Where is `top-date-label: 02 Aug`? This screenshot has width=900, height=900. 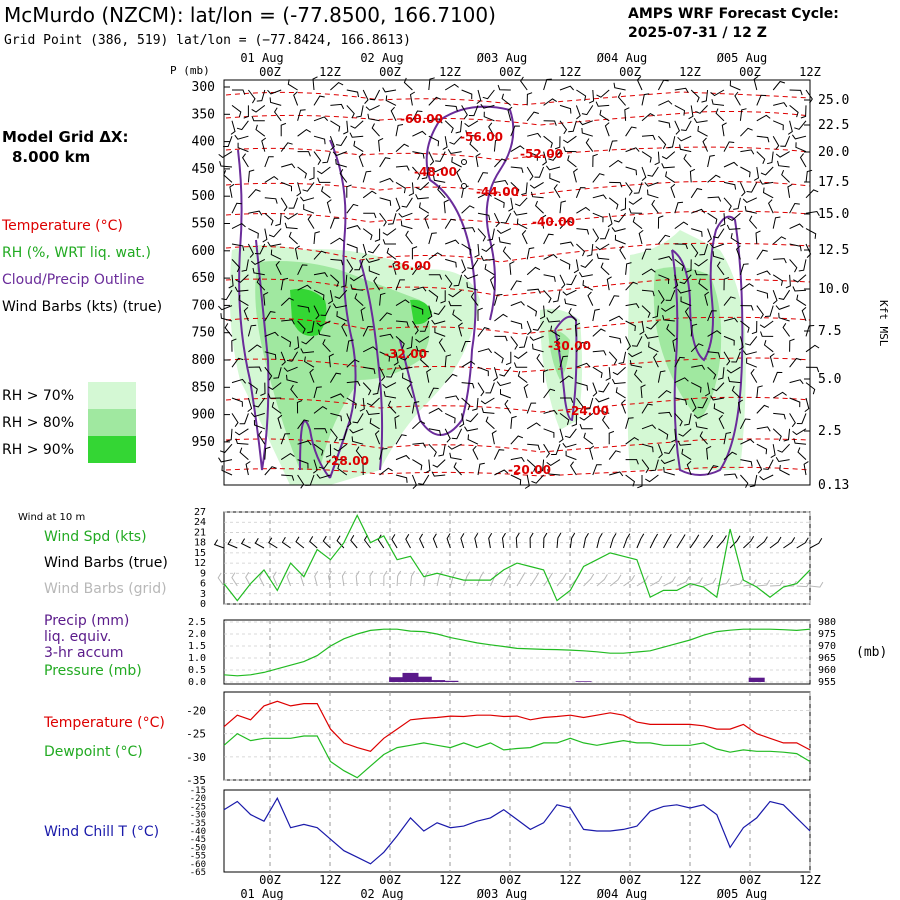
top-date-label: 02 Aug is located at coordinates (381, 58).